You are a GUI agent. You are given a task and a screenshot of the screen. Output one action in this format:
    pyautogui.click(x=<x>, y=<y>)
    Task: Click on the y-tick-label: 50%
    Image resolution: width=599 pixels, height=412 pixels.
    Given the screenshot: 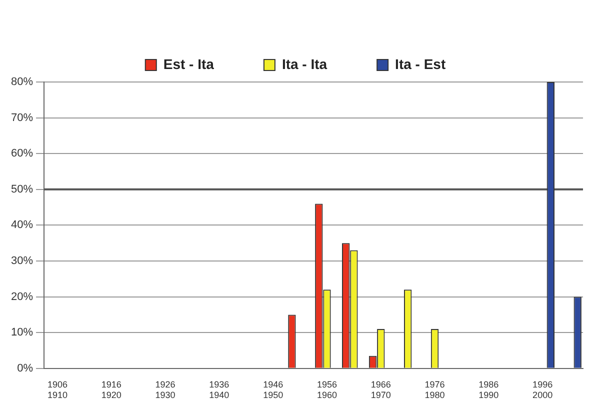 What is the action you would take?
    pyautogui.click(x=22, y=189)
    